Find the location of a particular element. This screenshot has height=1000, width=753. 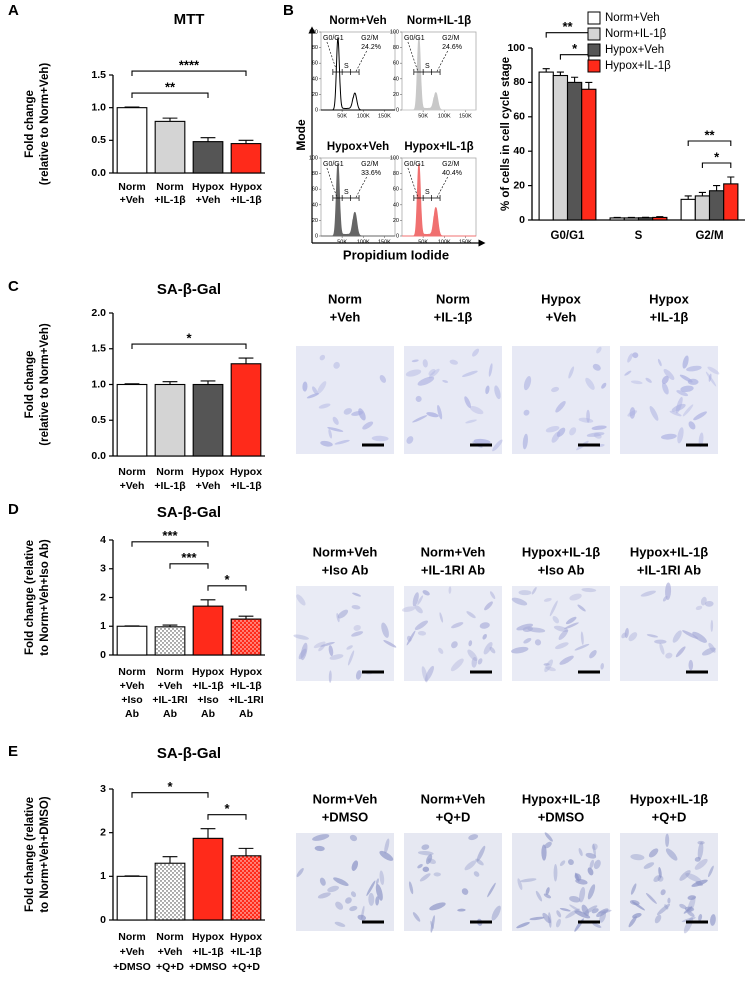

significance-label: **** is located at coordinates (189, 64).